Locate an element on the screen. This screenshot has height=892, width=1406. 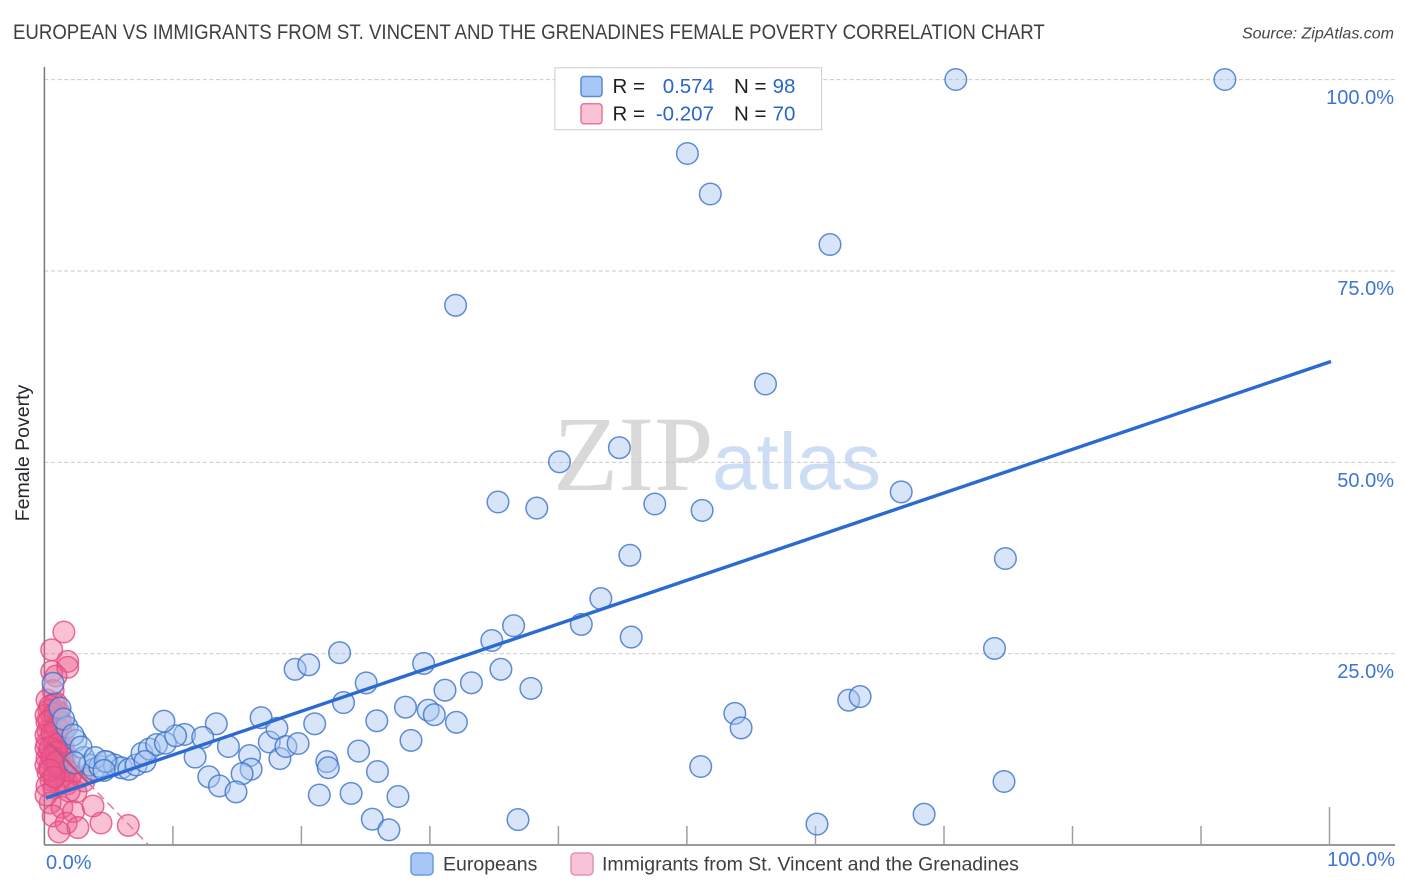
svg-text: 0.574 is located at coordinates (688, 86).